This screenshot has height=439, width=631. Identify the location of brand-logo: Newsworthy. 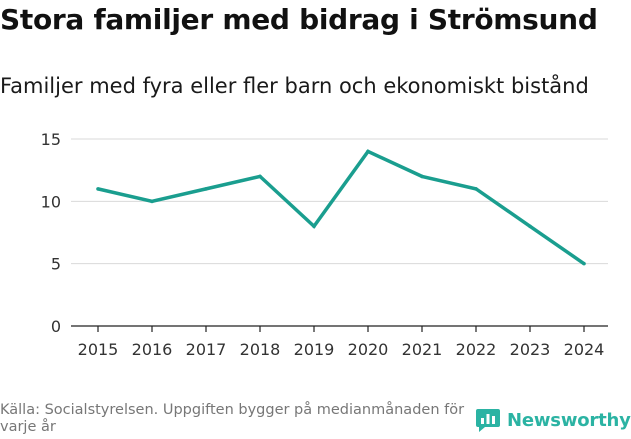
(553, 420).